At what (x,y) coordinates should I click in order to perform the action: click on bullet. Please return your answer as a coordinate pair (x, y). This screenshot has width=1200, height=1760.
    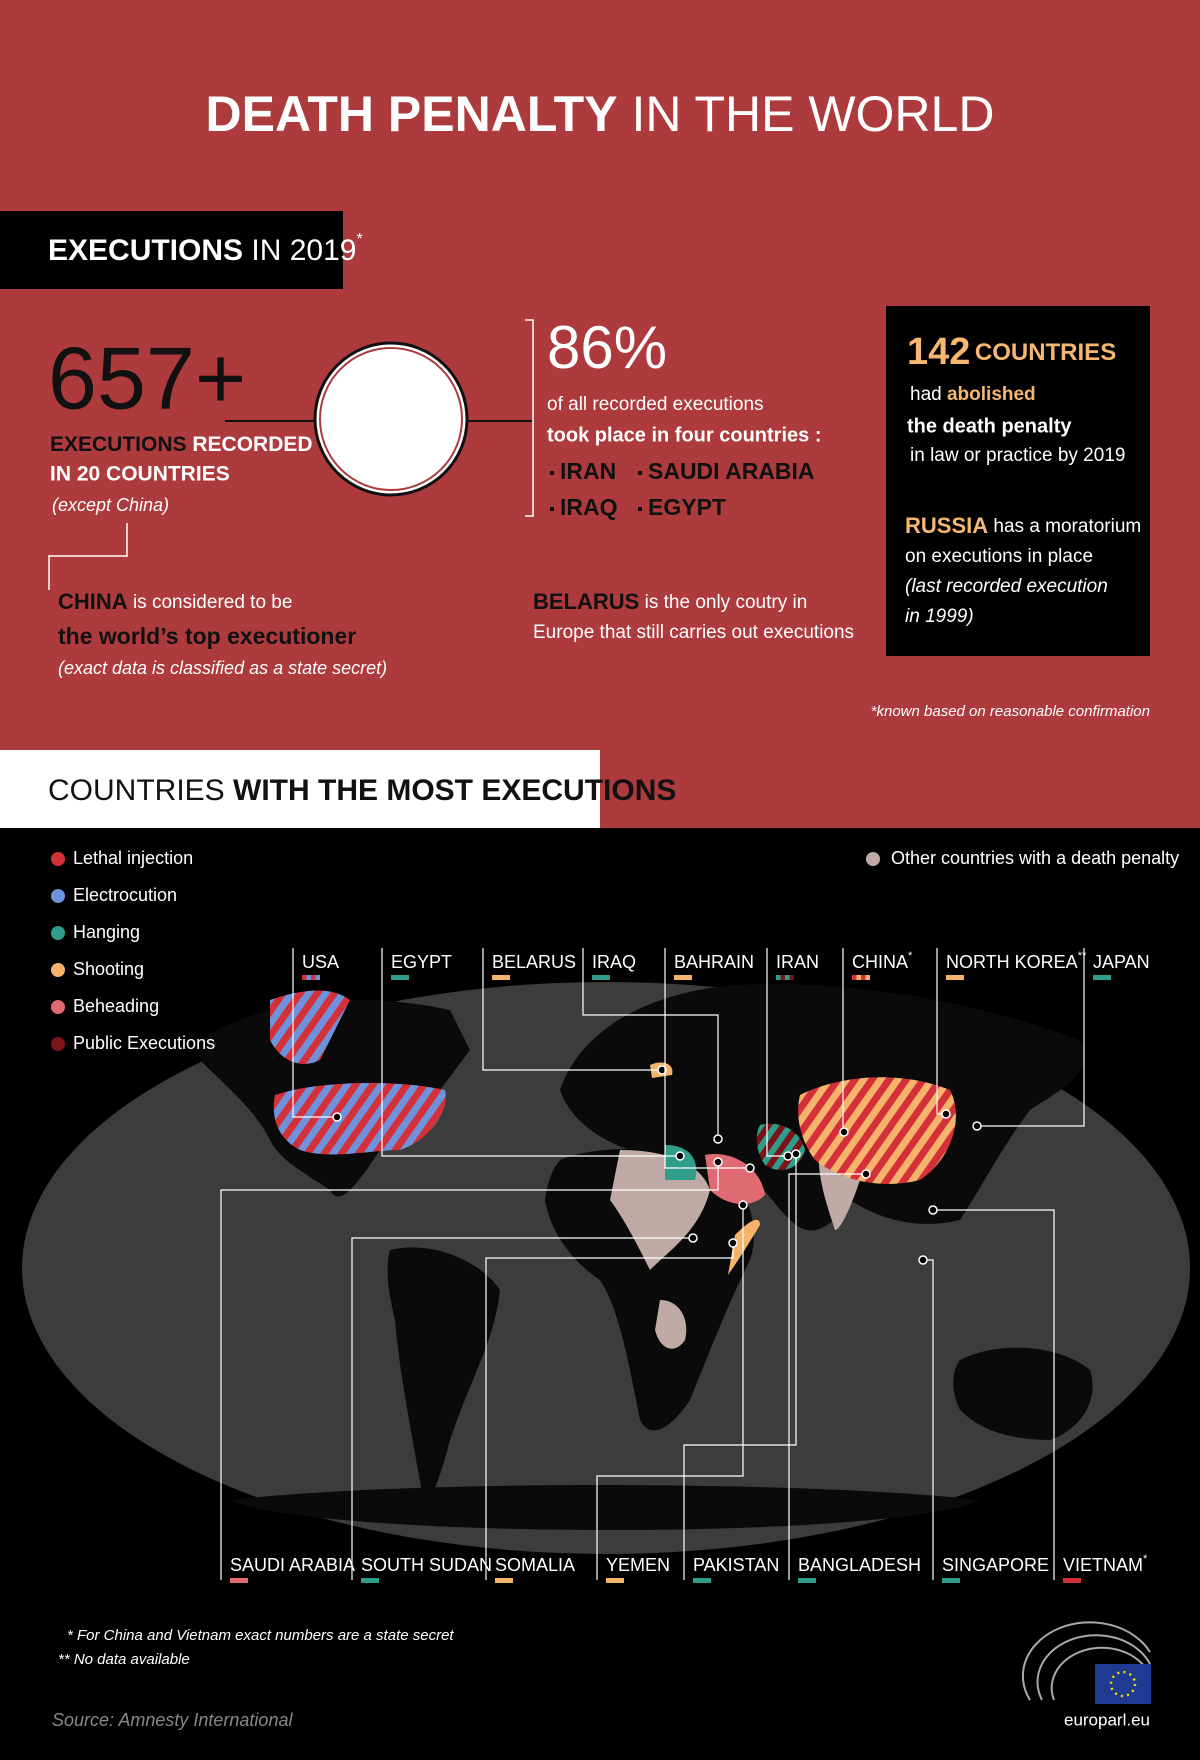
    Looking at the image, I should click on (640, 473).